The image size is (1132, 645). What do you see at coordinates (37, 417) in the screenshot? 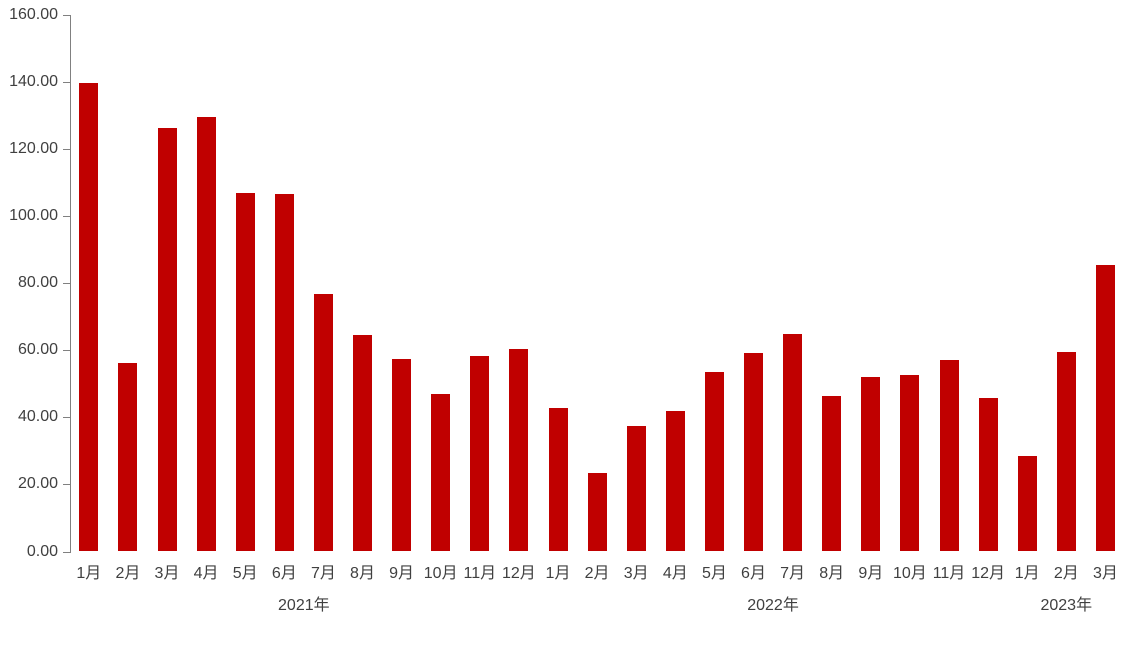
I see `y-tick-label: 40.00` at bounding box center [37, 417].